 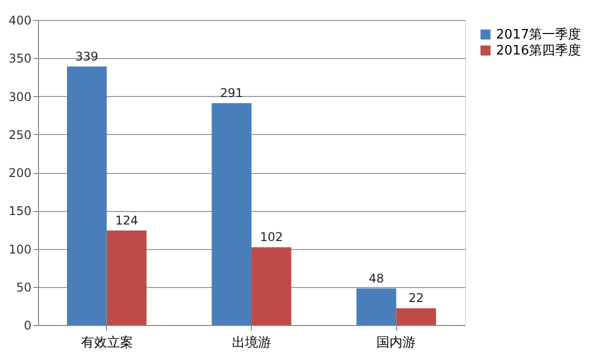 I want to click on data-label: 291, so click(x=232, y=93).